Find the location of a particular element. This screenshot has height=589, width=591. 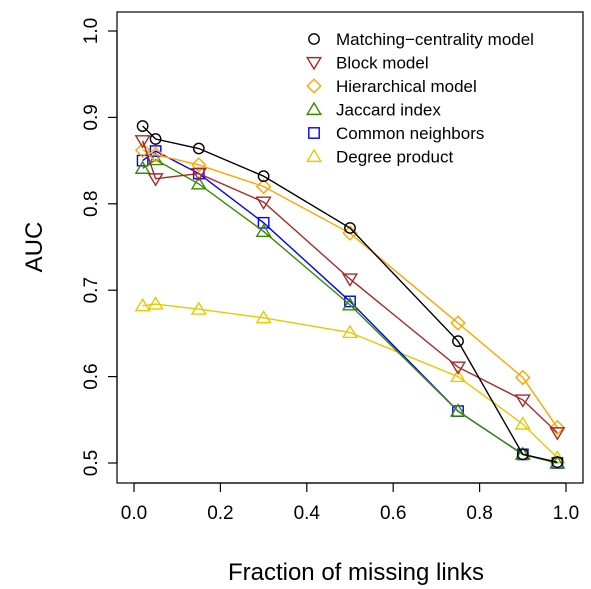

x-tick-label: 0.0 is located at coordinates (134, 513).